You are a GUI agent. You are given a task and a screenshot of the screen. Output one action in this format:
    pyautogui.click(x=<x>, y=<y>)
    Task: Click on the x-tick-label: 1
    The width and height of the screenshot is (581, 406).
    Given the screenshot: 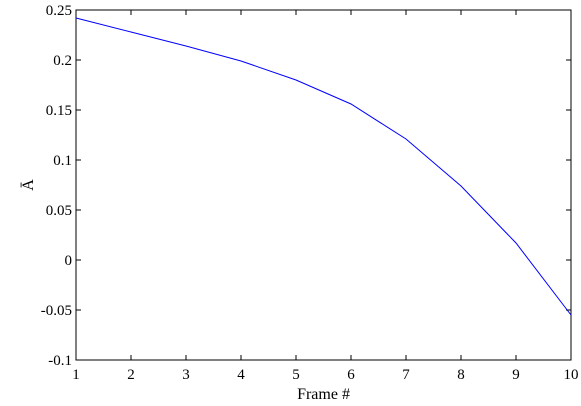 What is the action you would take?
    pyautogui.click(x=76, y=375)
    